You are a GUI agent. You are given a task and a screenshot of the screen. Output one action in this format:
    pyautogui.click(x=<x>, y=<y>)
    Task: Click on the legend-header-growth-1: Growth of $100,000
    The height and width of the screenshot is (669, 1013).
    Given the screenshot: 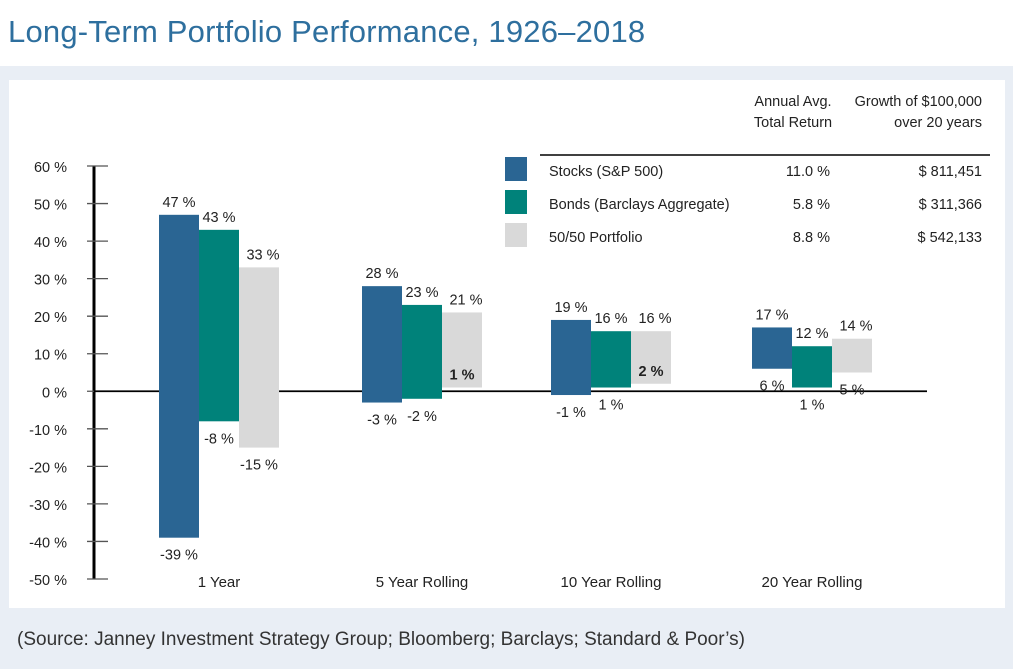 What is the action you would take?
    pyautogui.click(x=918, y=102)
    